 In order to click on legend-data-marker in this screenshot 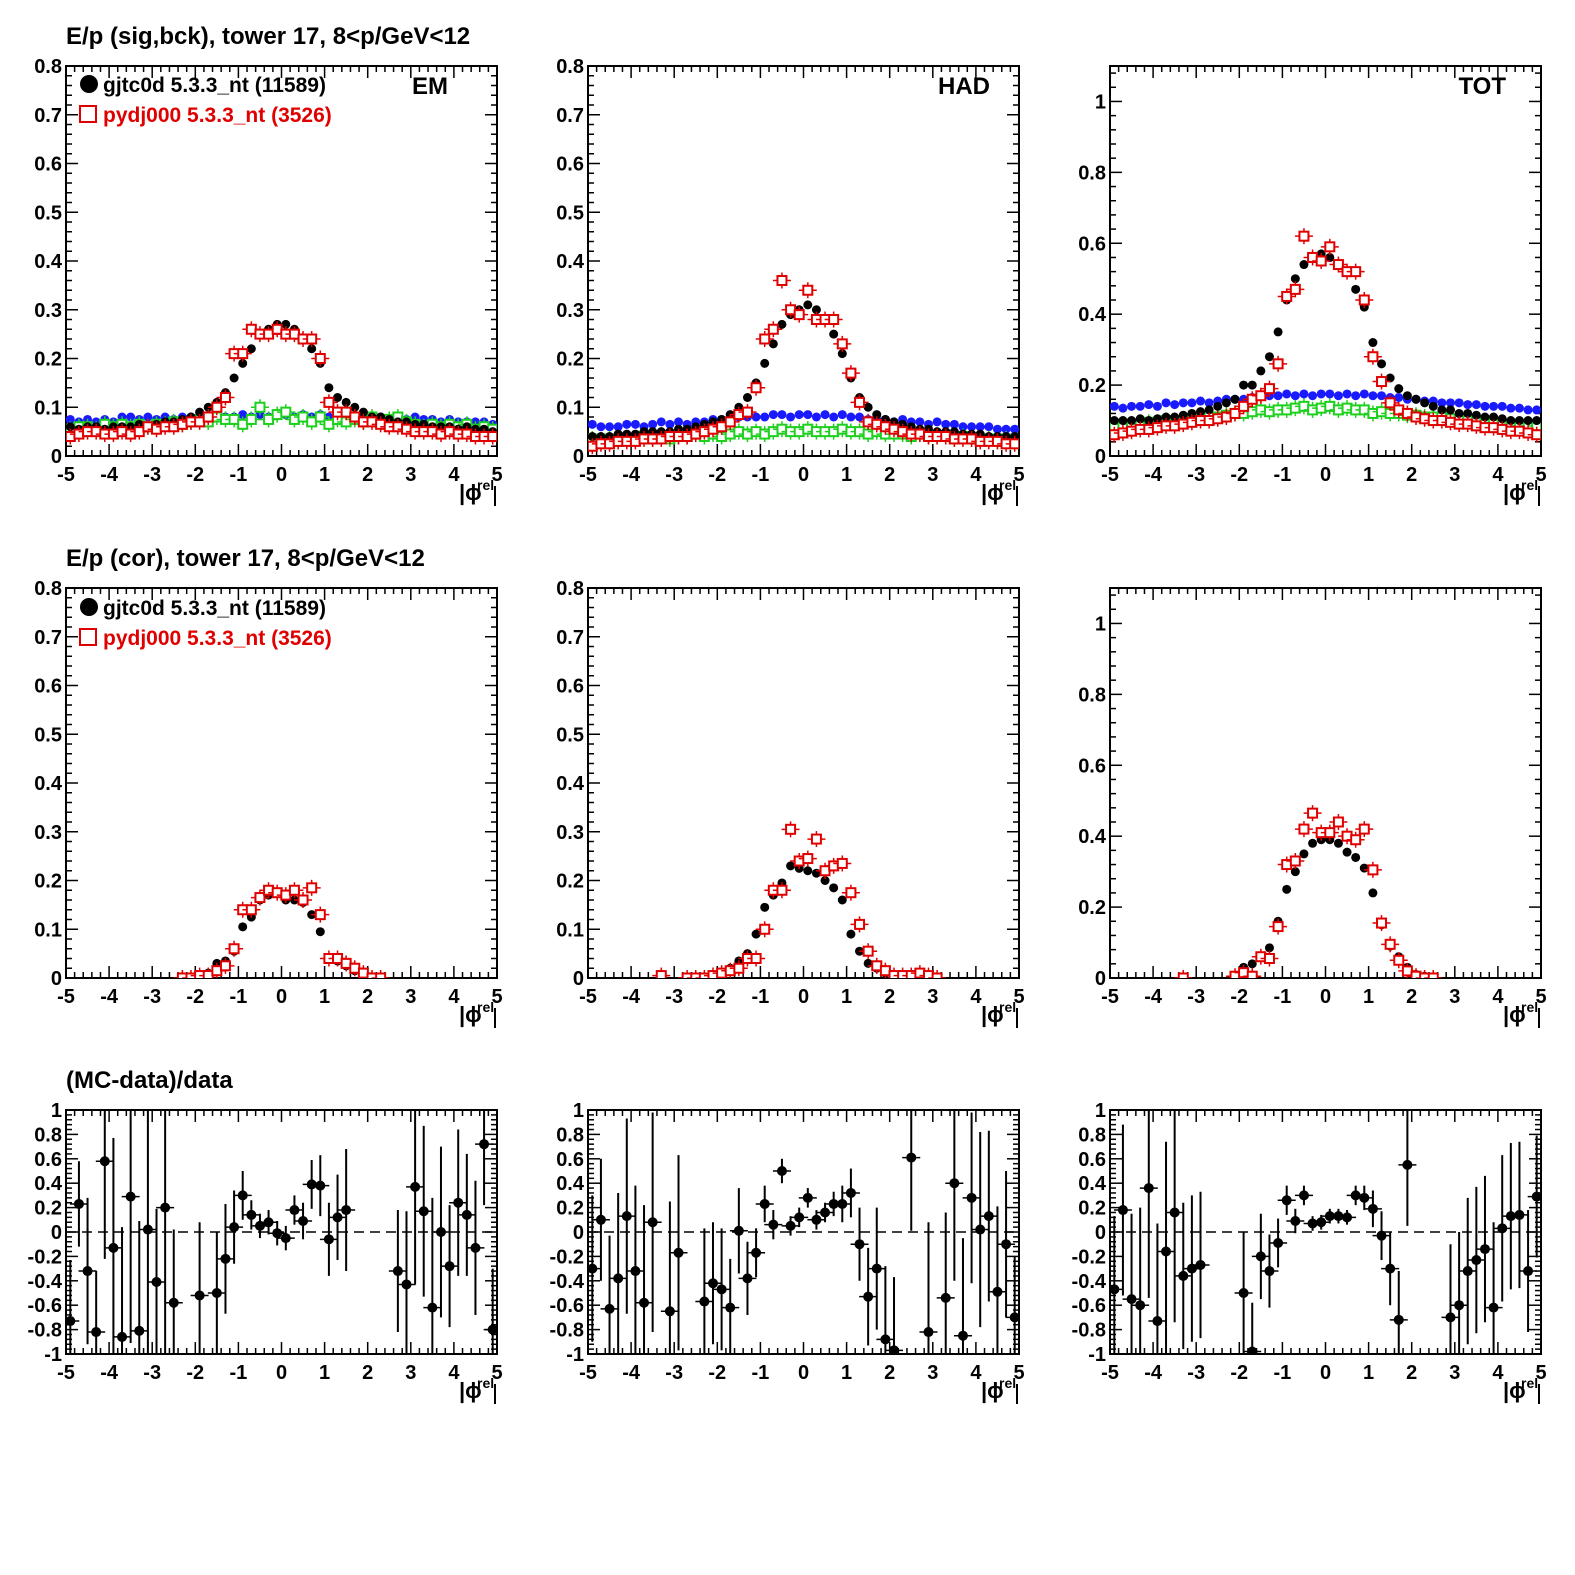, I will do `click(89, 84)`.